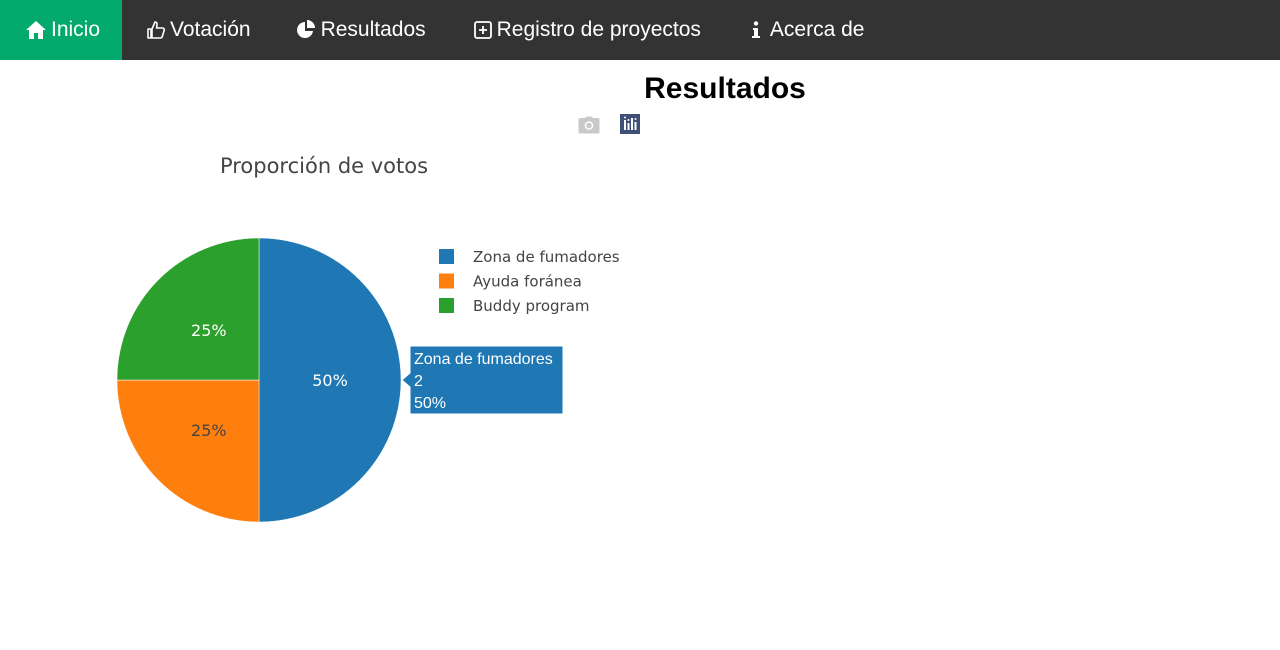  What do you see at coordinates (598, 29) in the screenshot?
I see `nav-item-label: Registro de proyectos` at bounding box center [598, 29].